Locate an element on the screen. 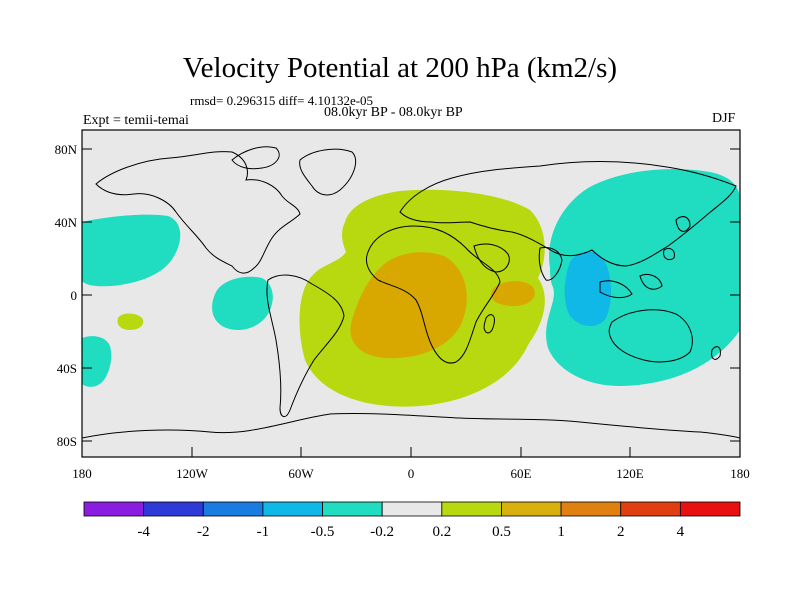 This screenshot has width=800, height=600. colorbar-label: 0.2 is located at coordinates (441, 532).